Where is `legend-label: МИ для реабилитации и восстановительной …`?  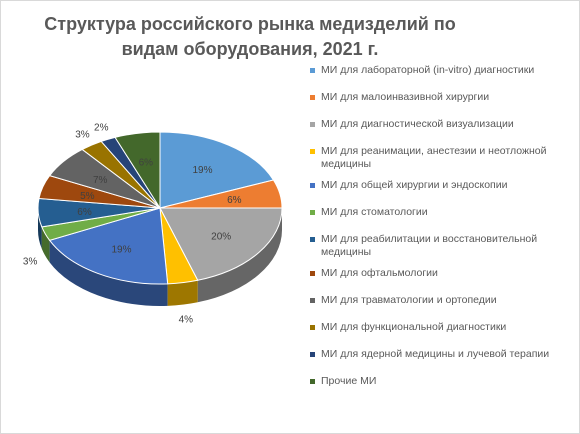
legend-label: МИ для реабилитации и восстановительной … is located at coordinates (429, 245).